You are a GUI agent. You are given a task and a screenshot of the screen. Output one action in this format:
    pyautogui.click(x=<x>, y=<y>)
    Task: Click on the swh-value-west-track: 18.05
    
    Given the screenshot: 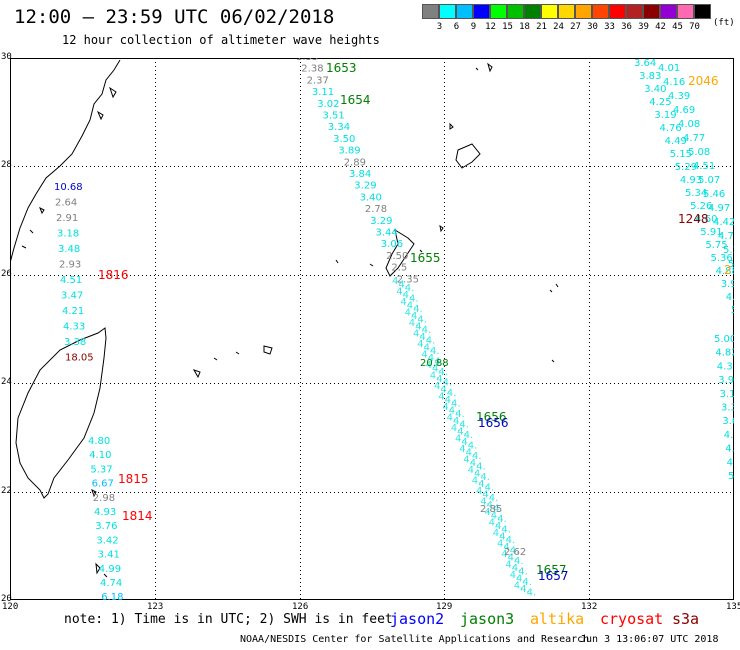 What is the action you would take?
    pyautogui.click(x=79, y=358)
    